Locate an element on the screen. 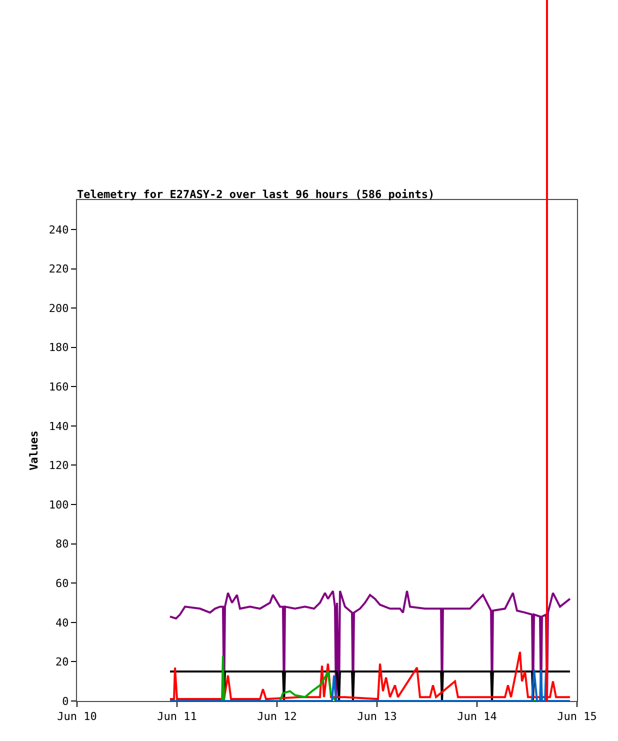 The height and width of the screenshot is (741, 618). y-tick-label: 20 is located at coordinates (62, 662).